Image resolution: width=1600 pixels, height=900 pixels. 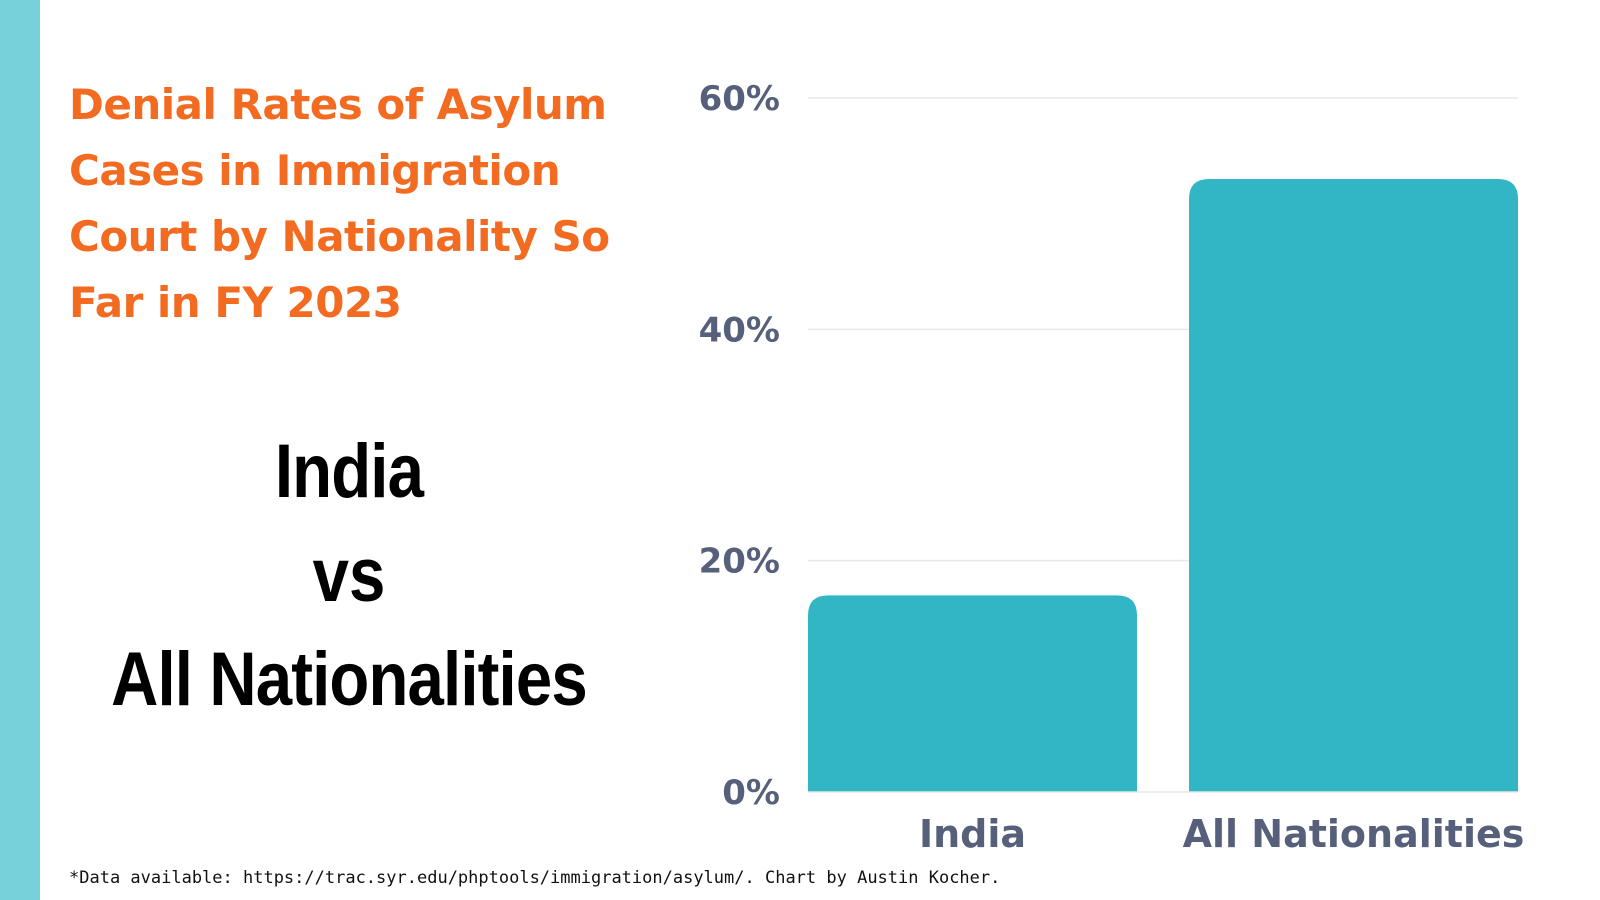 What do you see at coordinates (972, 693) in the screenshot?
I see `bar-india` at bounding box center [972, 693].